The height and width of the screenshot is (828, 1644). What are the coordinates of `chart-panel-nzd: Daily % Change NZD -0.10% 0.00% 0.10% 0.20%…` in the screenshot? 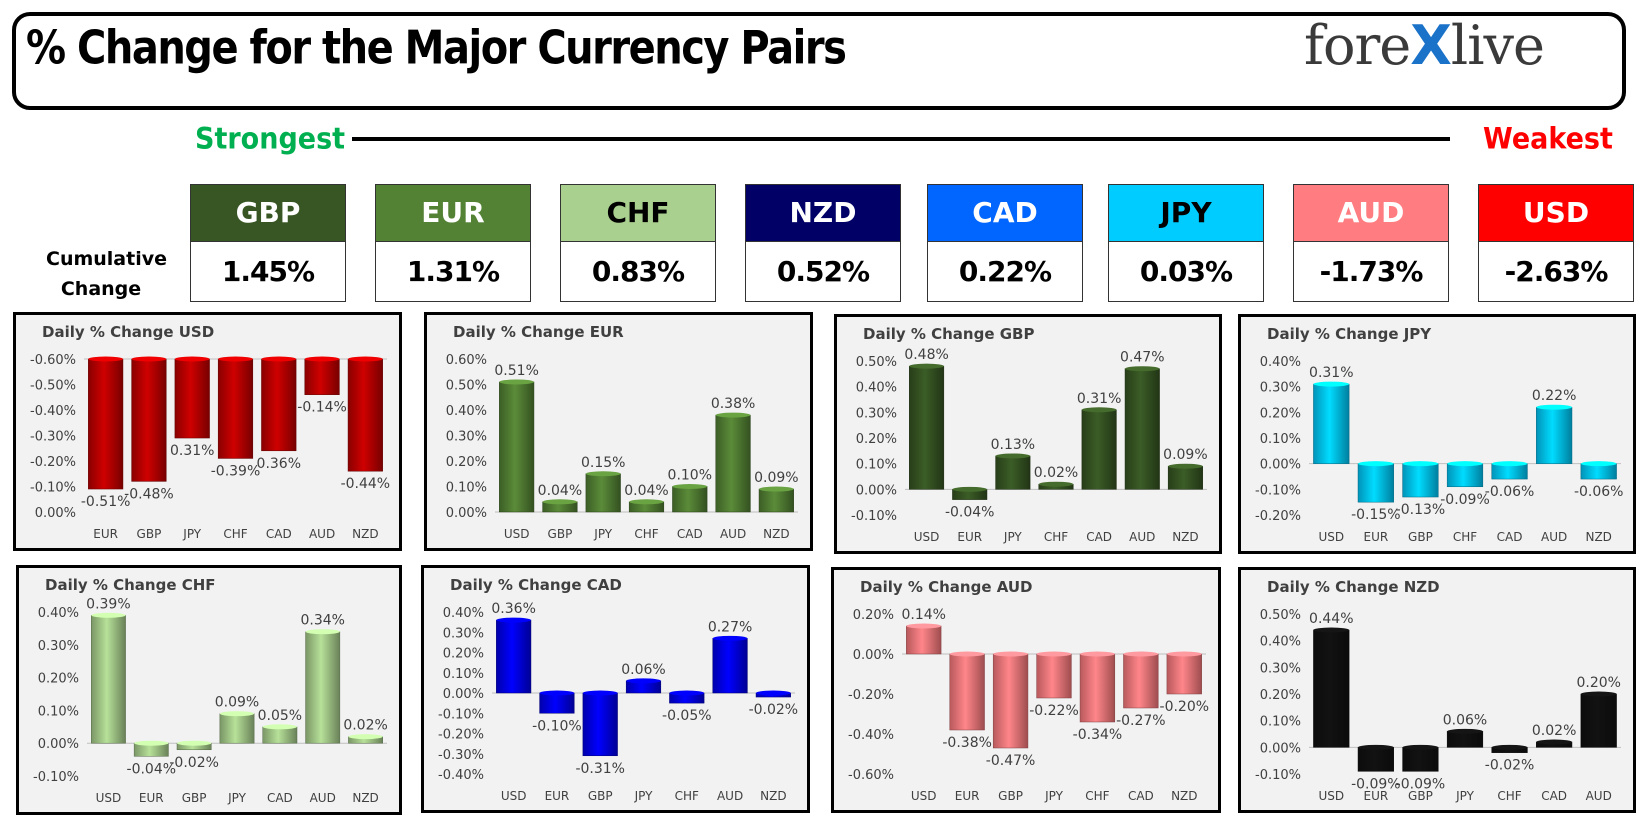 It's located at (1437, 690).